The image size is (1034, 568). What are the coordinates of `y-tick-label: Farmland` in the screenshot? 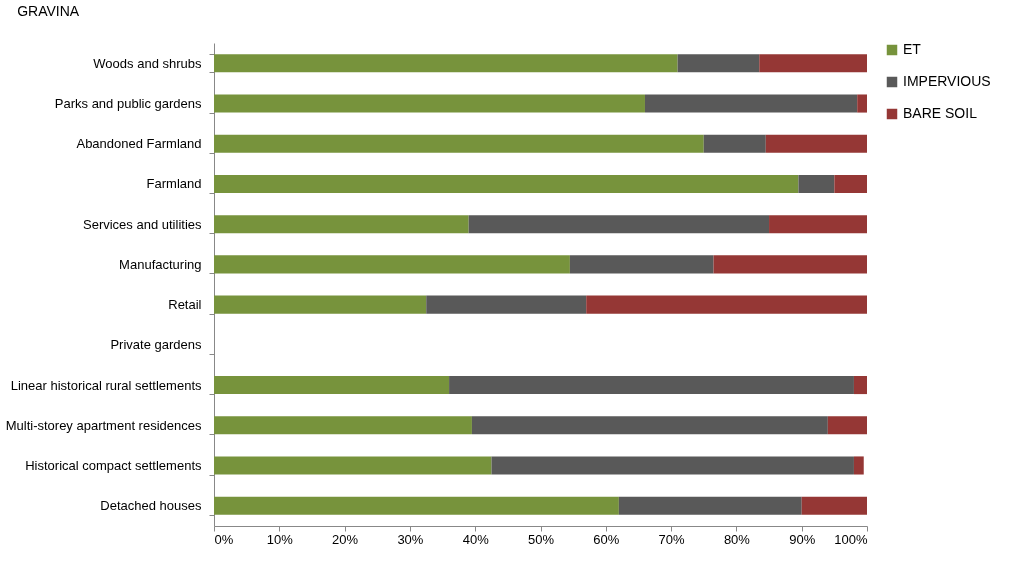 It's located at (174, 184).